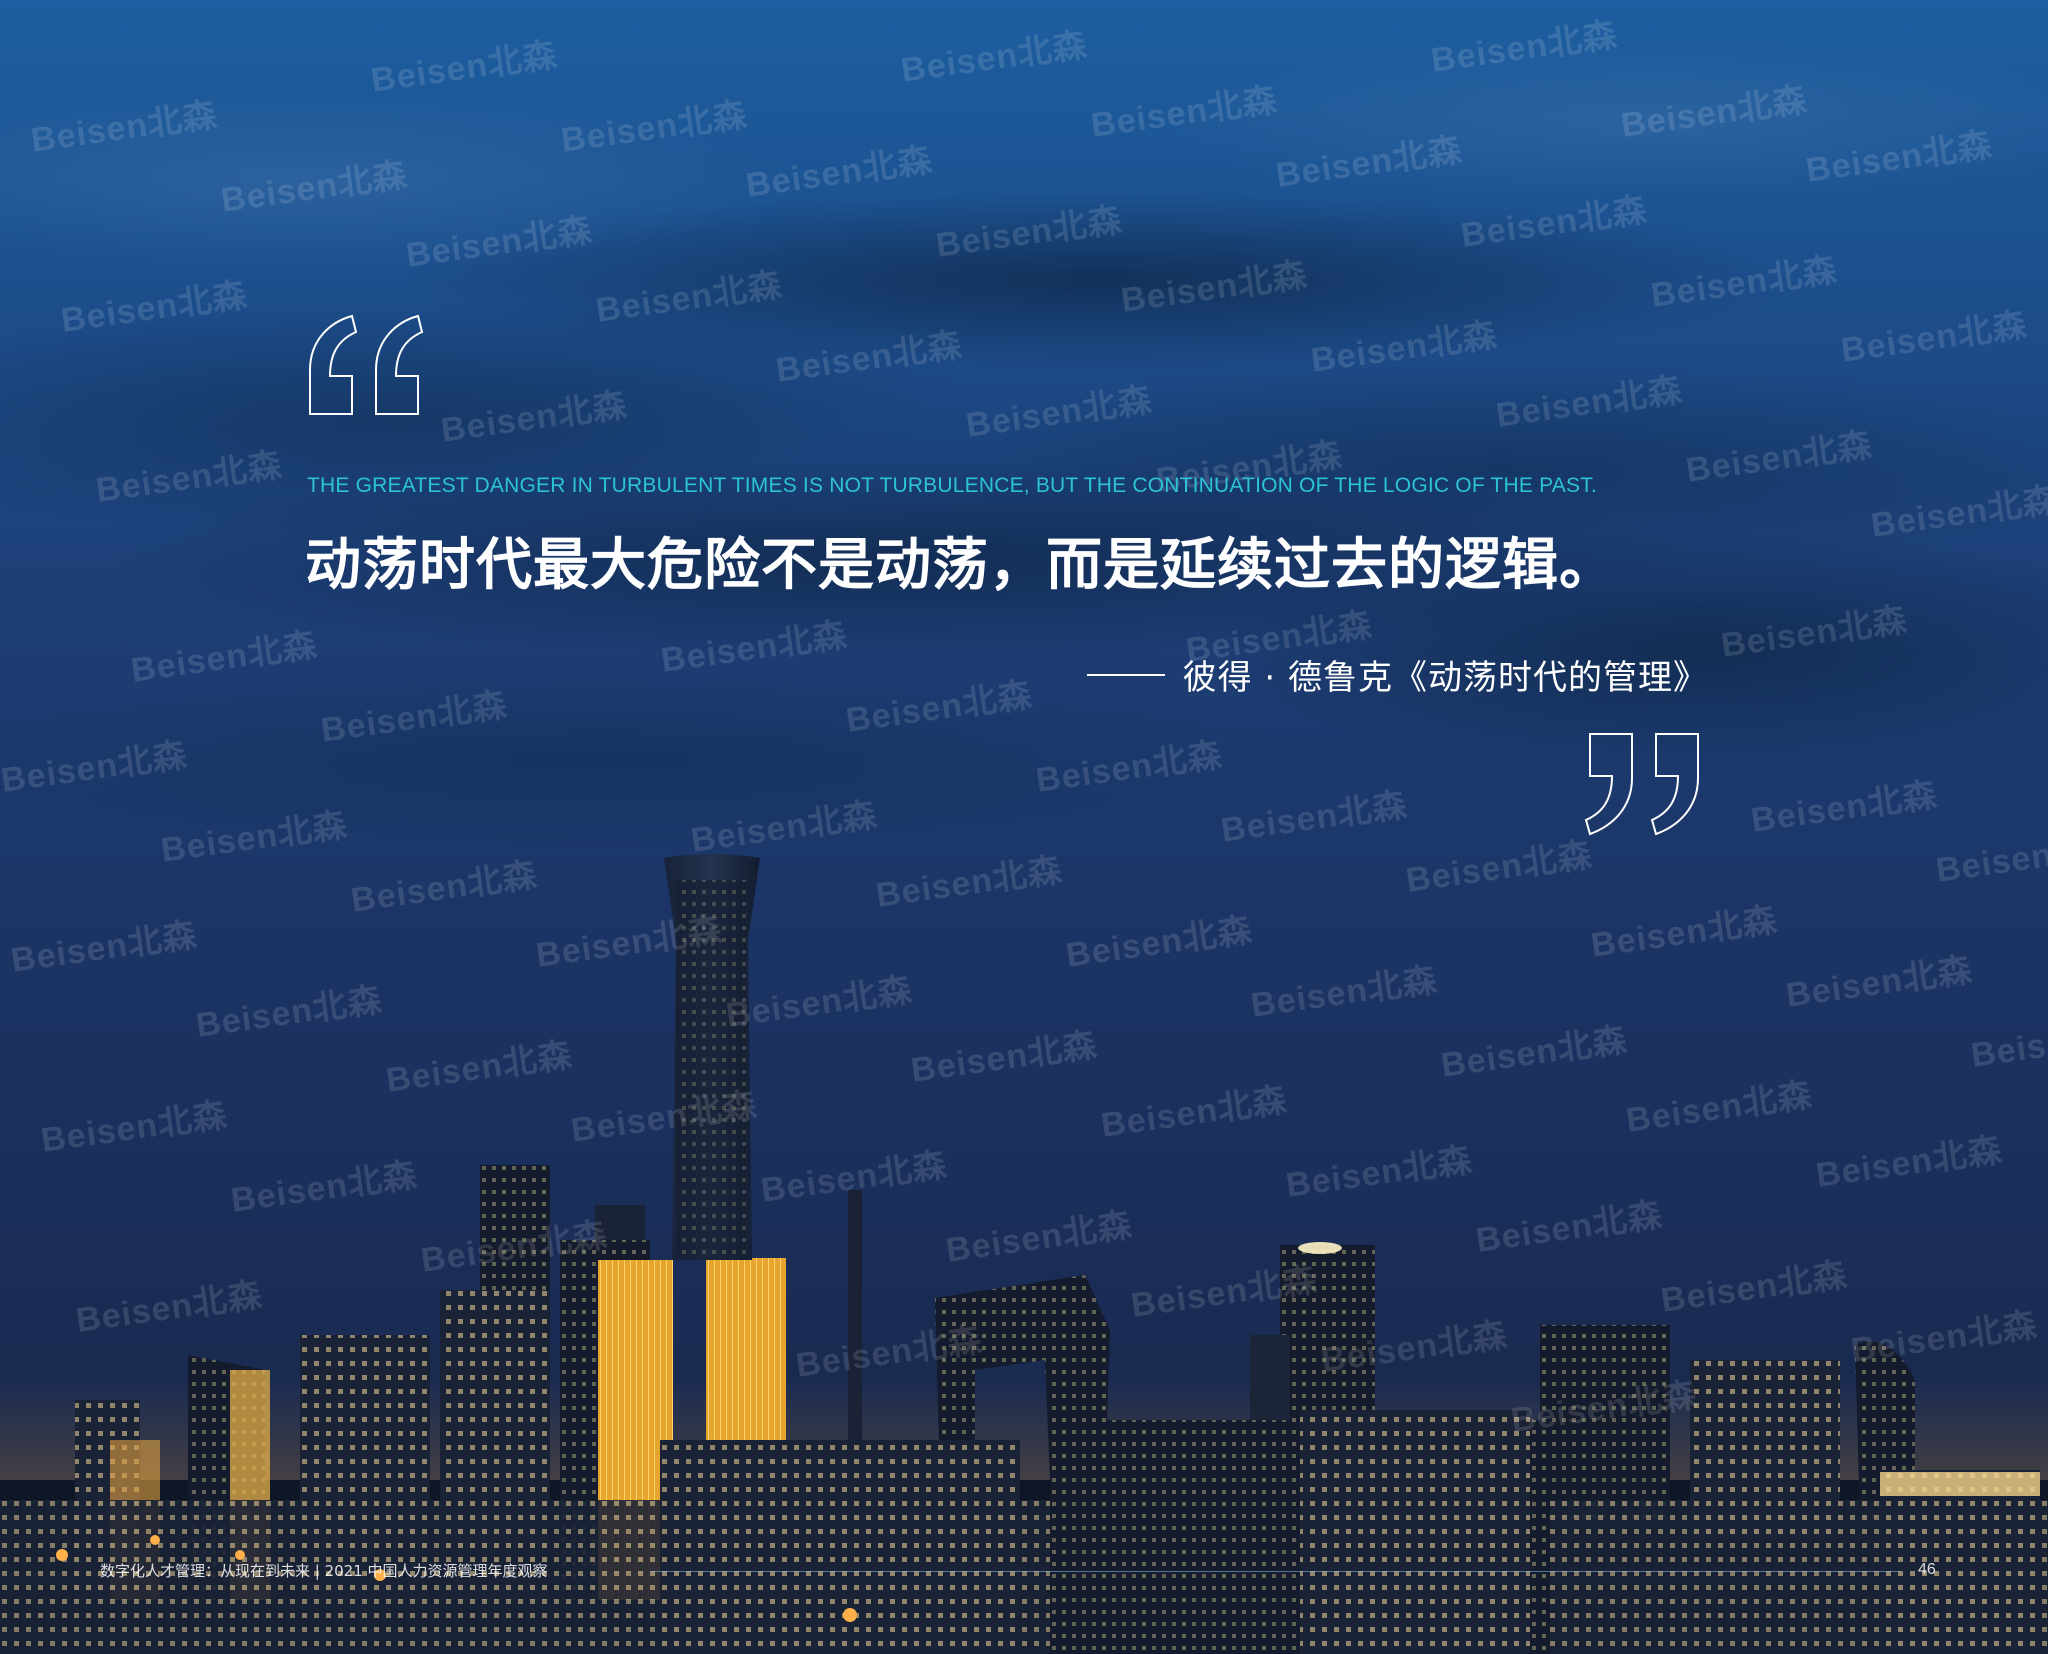  I want to click on open-quote-icon, so click(366, 364).